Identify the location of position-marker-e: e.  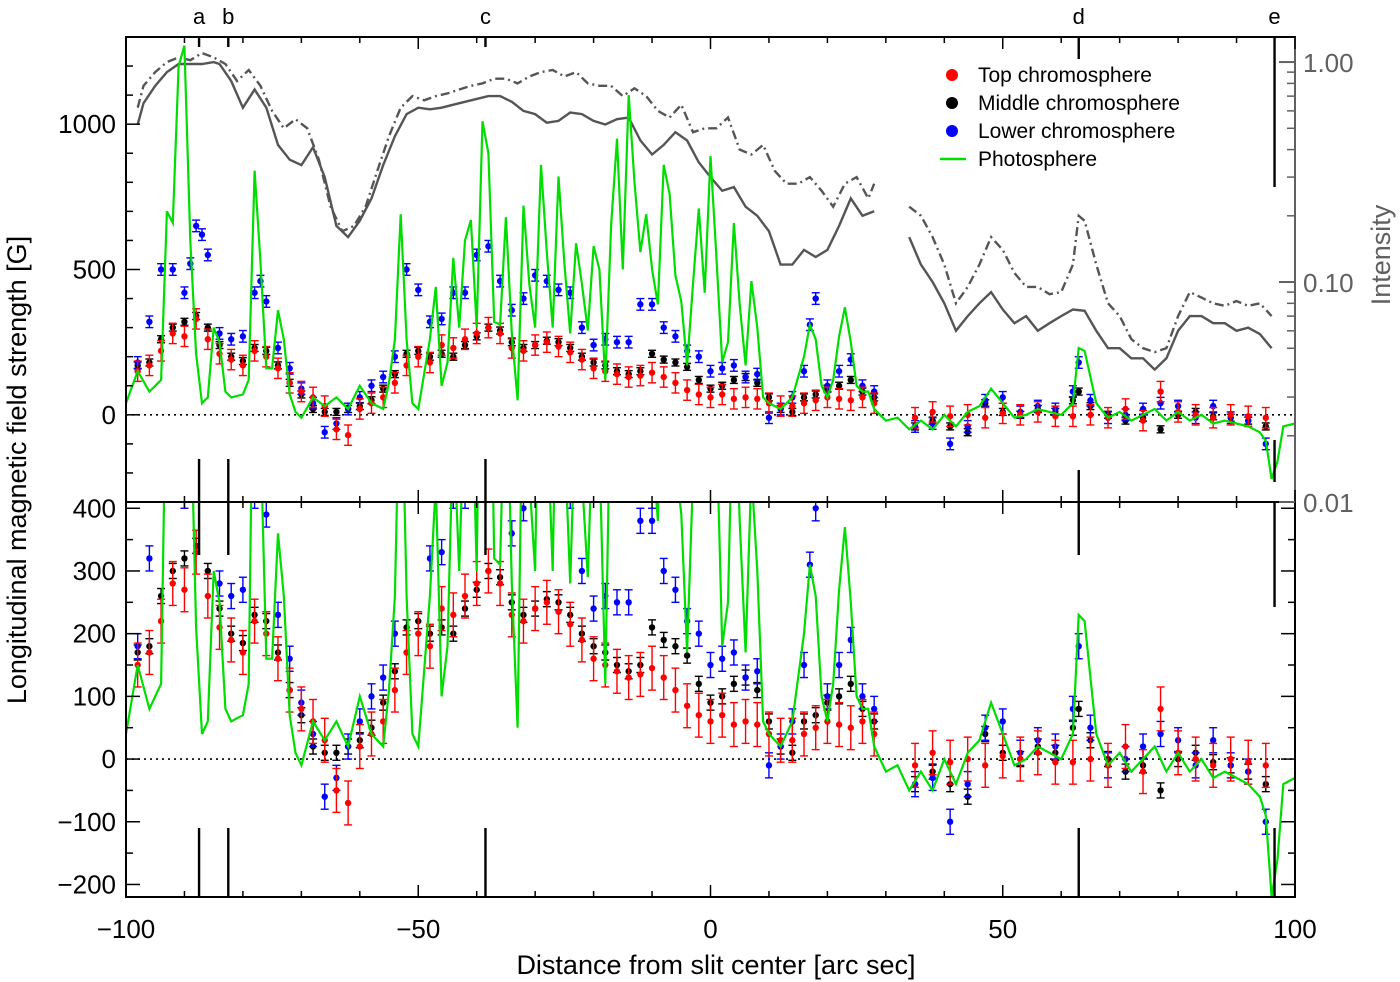
(1274, 16).